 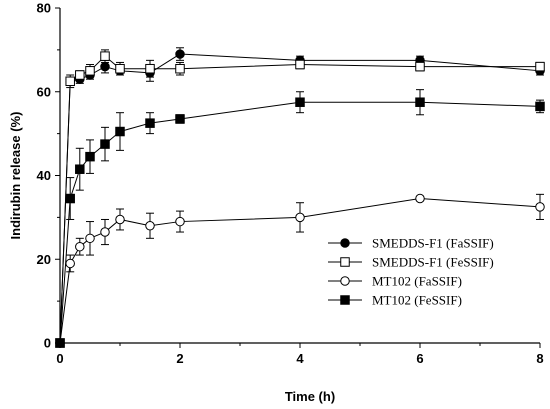 What do you see at coordinates (179, 358) in the screenshot?
I see `x-tick-label: 2` at bounding box center [179, 358].